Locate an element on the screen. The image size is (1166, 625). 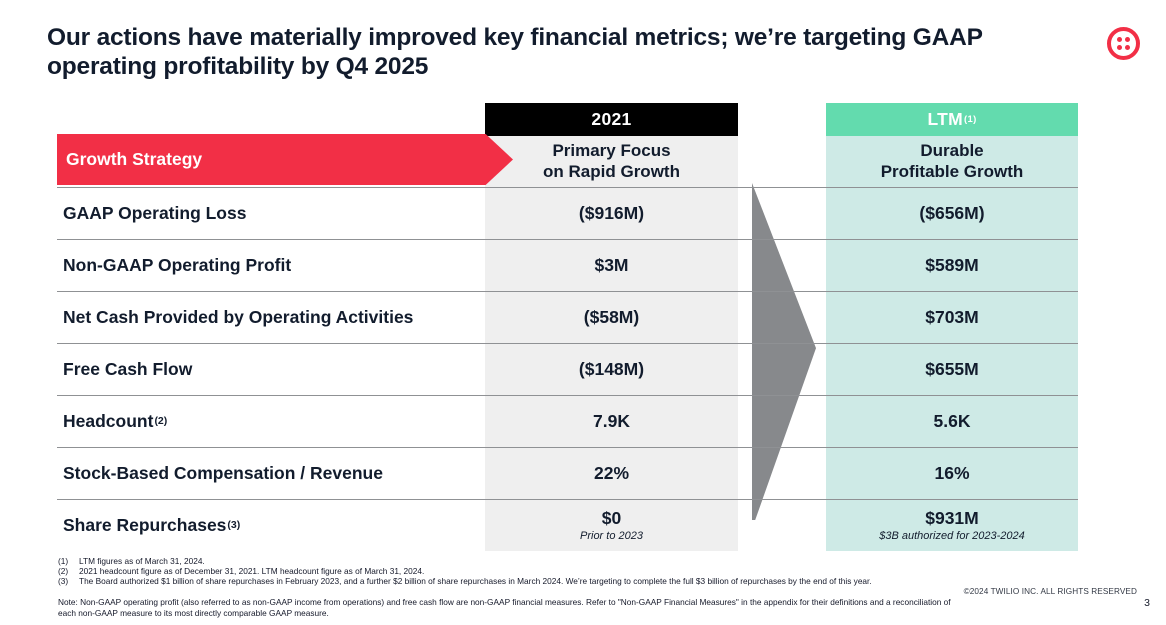
twilio-logo-dots is located at coordinates (1123, 43).